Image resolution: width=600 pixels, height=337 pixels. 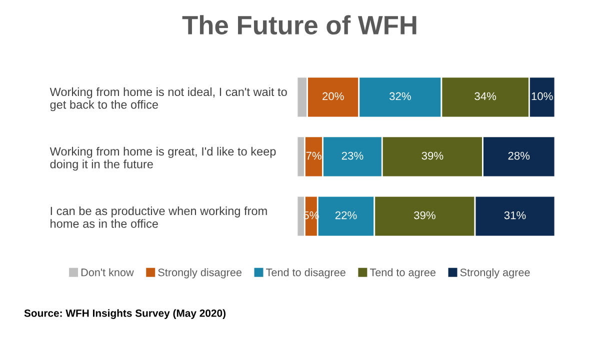 I want to click on legend-label: Tend to disagree, so click(x=306, y=273).